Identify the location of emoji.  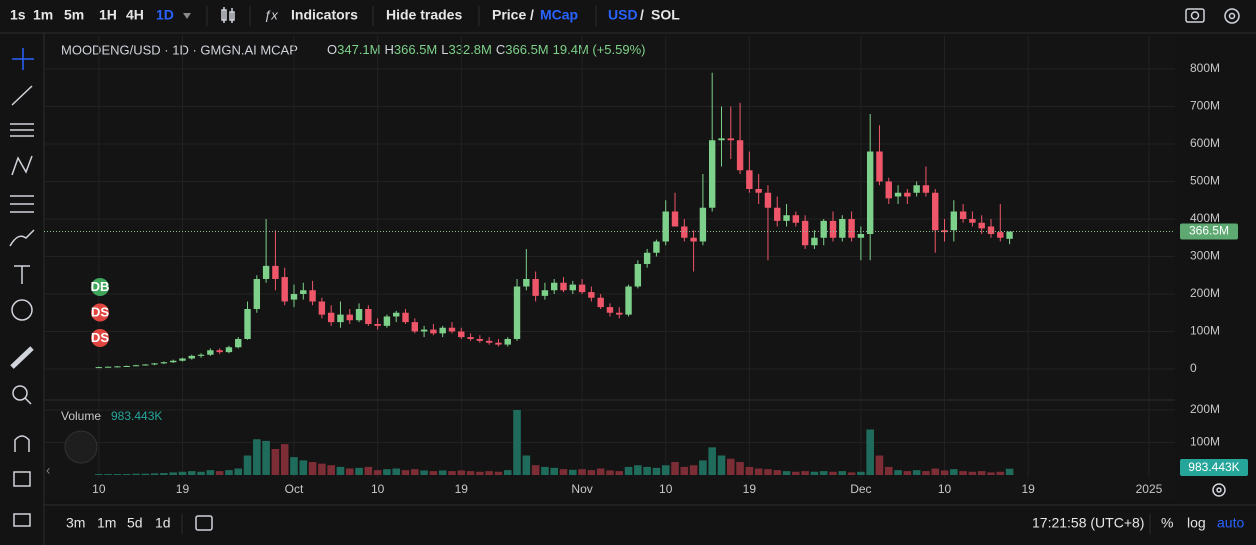
(22, 310).